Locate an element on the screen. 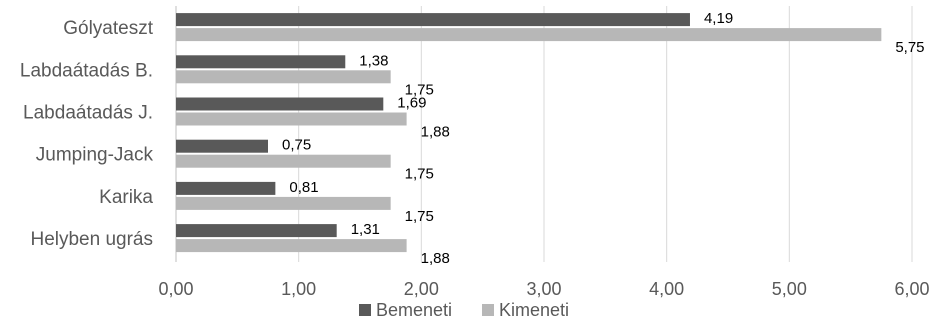 Image resolution: width=936 pixels, height=329 pixels. legend-label-bemeneti: Bemeneti is located at coordinates (414, 310).